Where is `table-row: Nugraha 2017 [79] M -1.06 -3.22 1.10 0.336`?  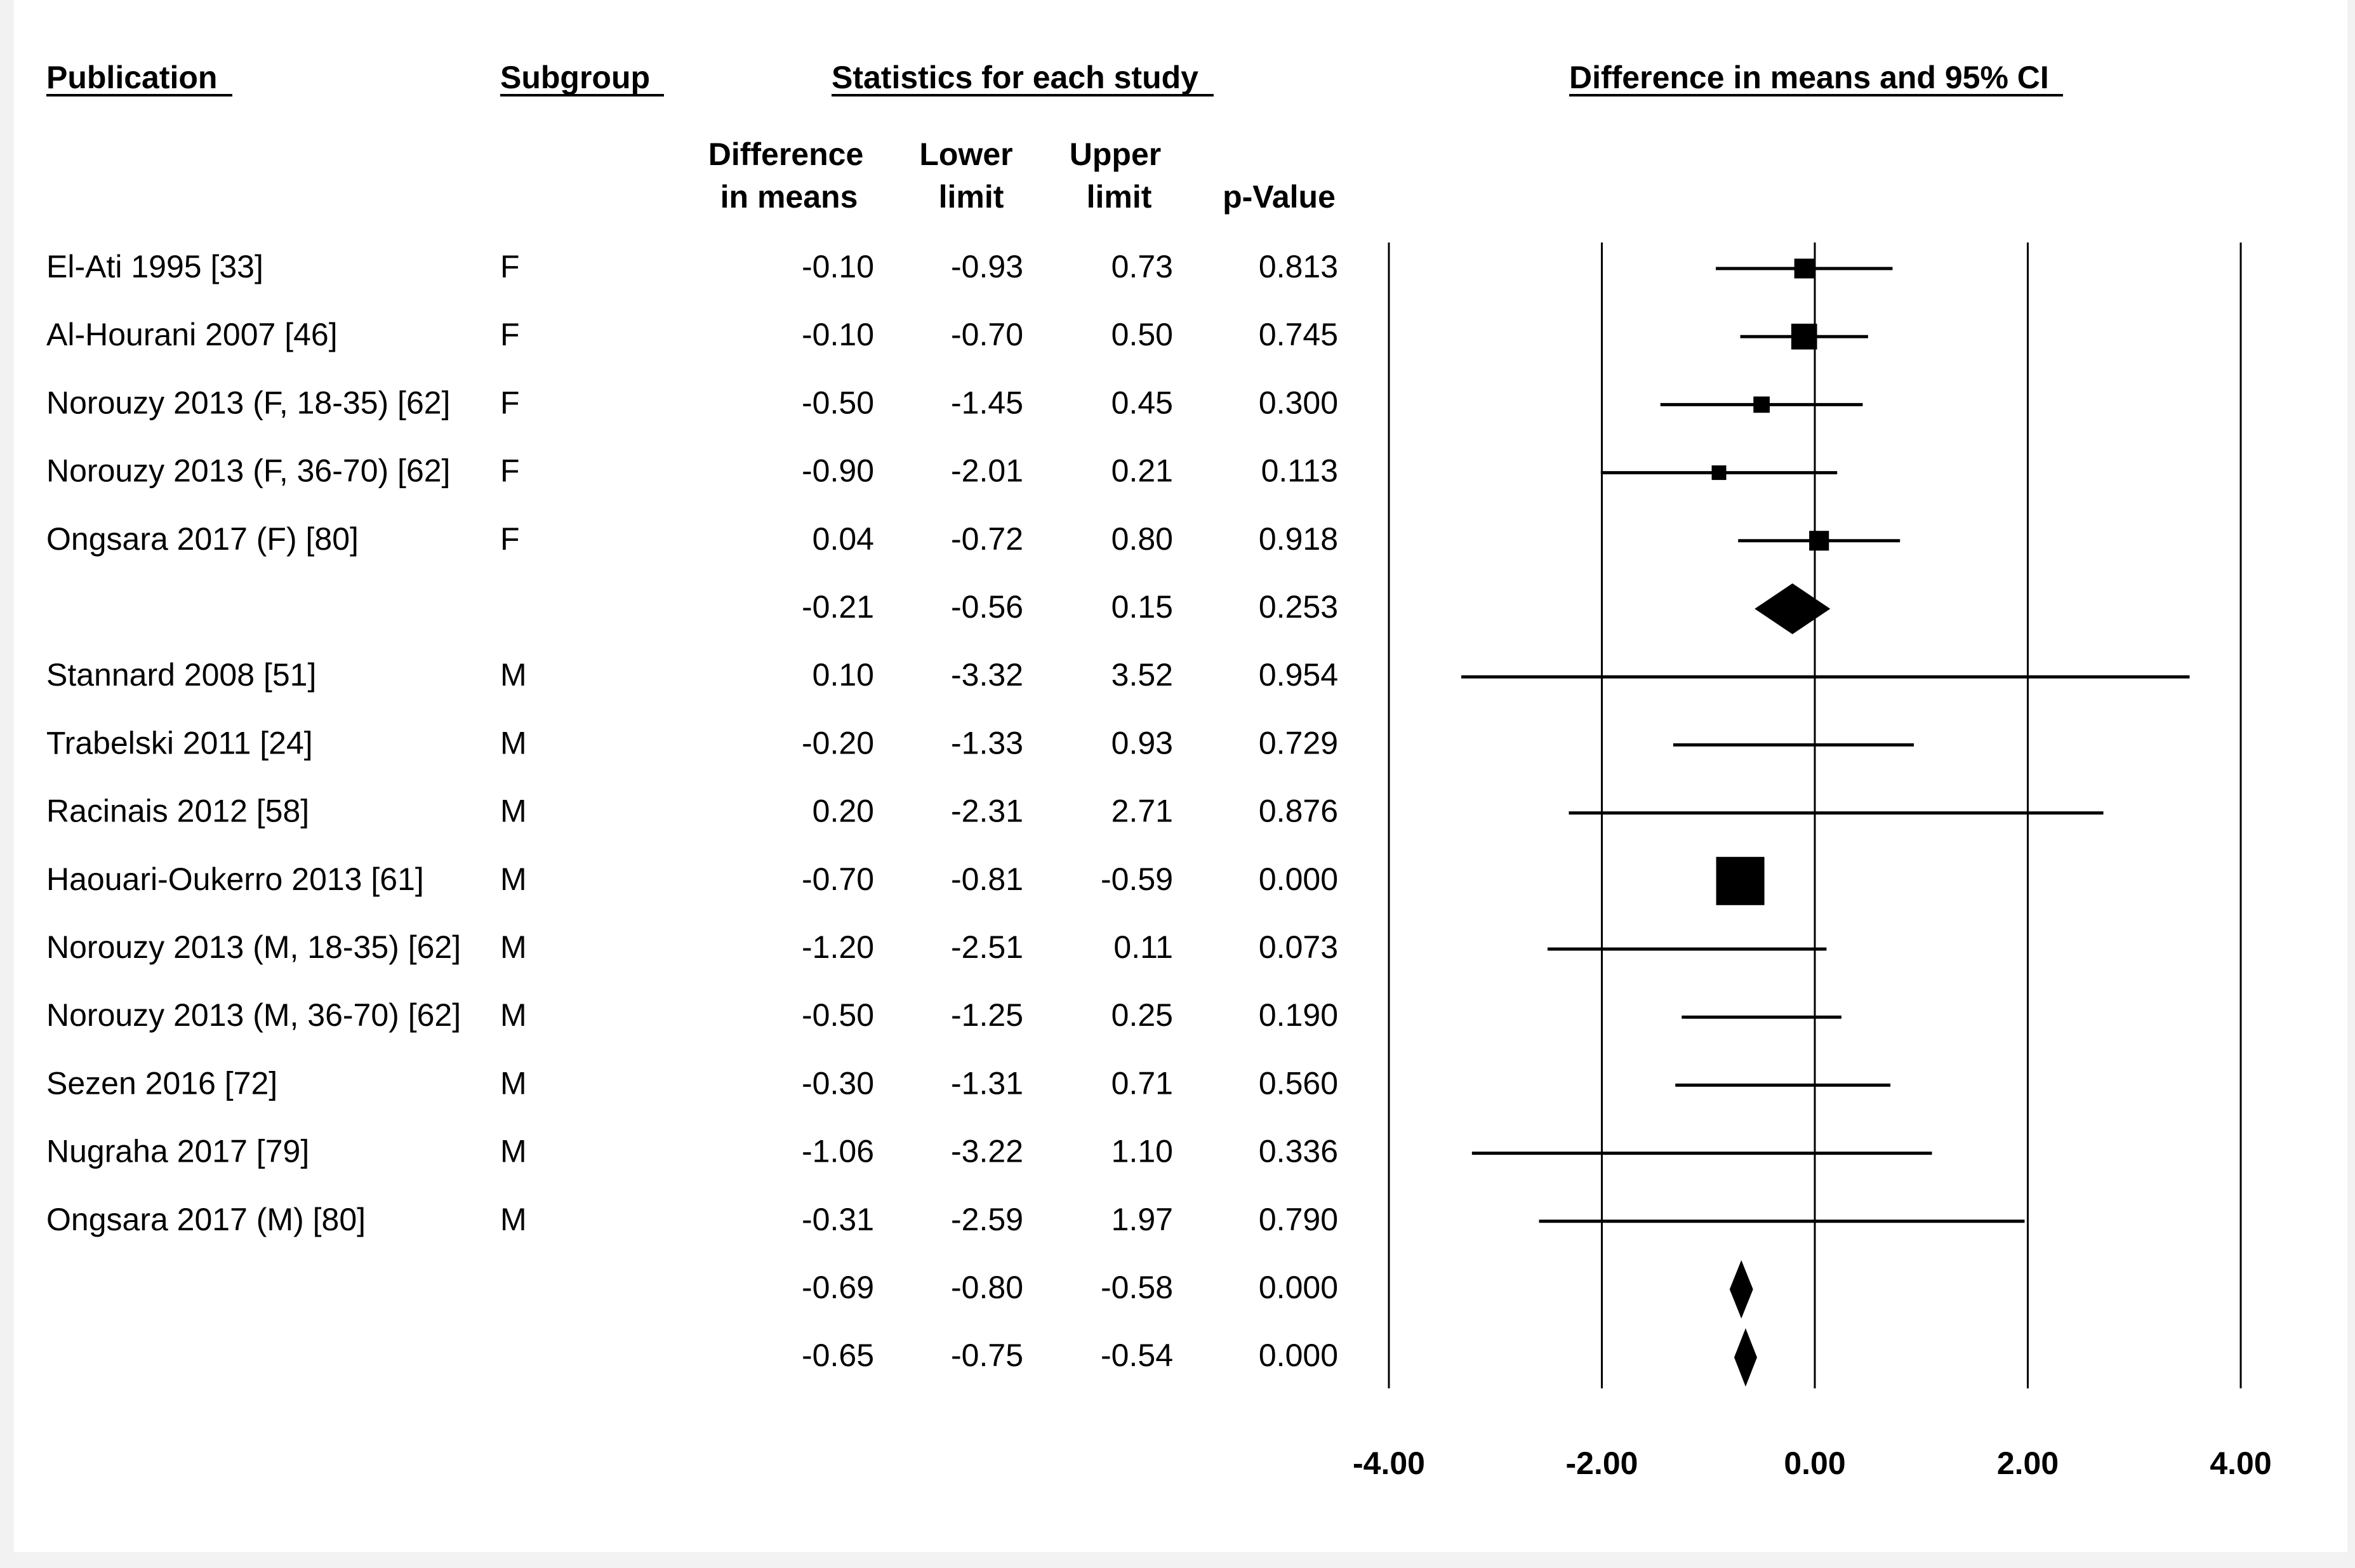
table-row: Nugraha 2017 [79] M -1.06 -3.22 1.10 0.336 is located at coordinates (692, 1151).